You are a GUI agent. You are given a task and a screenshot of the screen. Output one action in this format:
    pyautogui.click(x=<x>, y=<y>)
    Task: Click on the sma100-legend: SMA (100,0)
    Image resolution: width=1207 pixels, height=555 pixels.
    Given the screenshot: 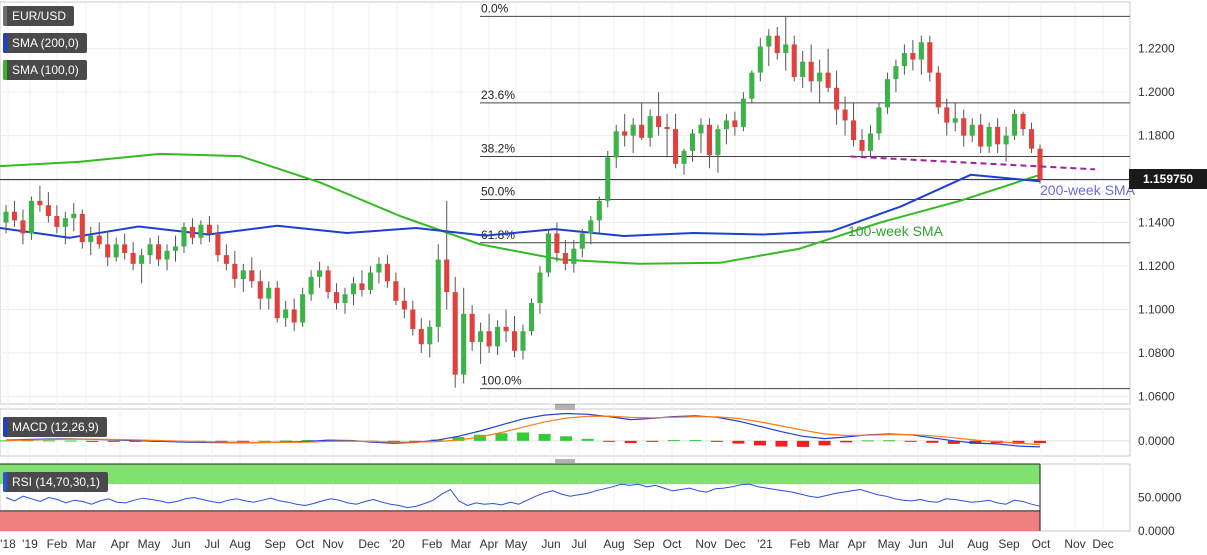 What is the action you would take?
    pyautogui.click(x=45, y=70)
    